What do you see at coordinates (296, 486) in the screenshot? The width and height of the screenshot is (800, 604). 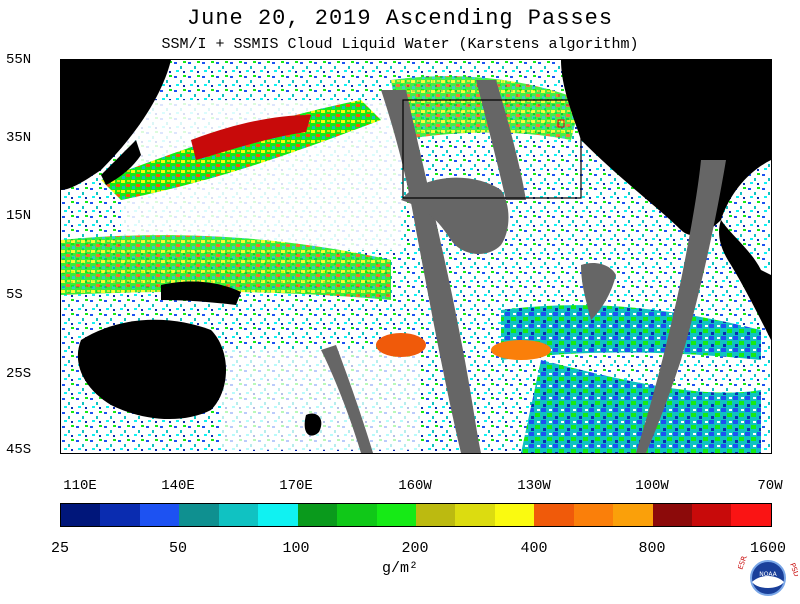 I see `lon-label-170e: 170E` at bounding box center [296, 486].